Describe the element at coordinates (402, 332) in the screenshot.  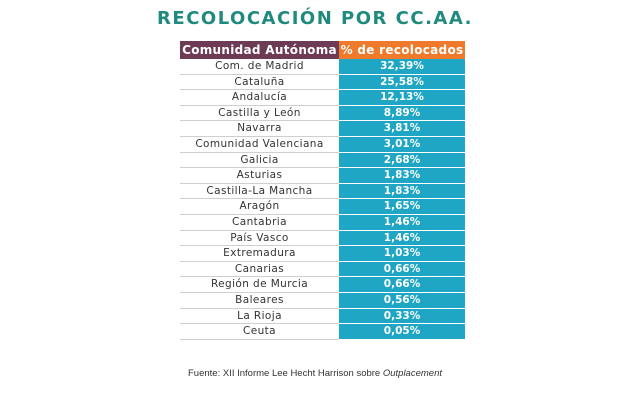
I see `percentage-value: 0,05%` at that location.